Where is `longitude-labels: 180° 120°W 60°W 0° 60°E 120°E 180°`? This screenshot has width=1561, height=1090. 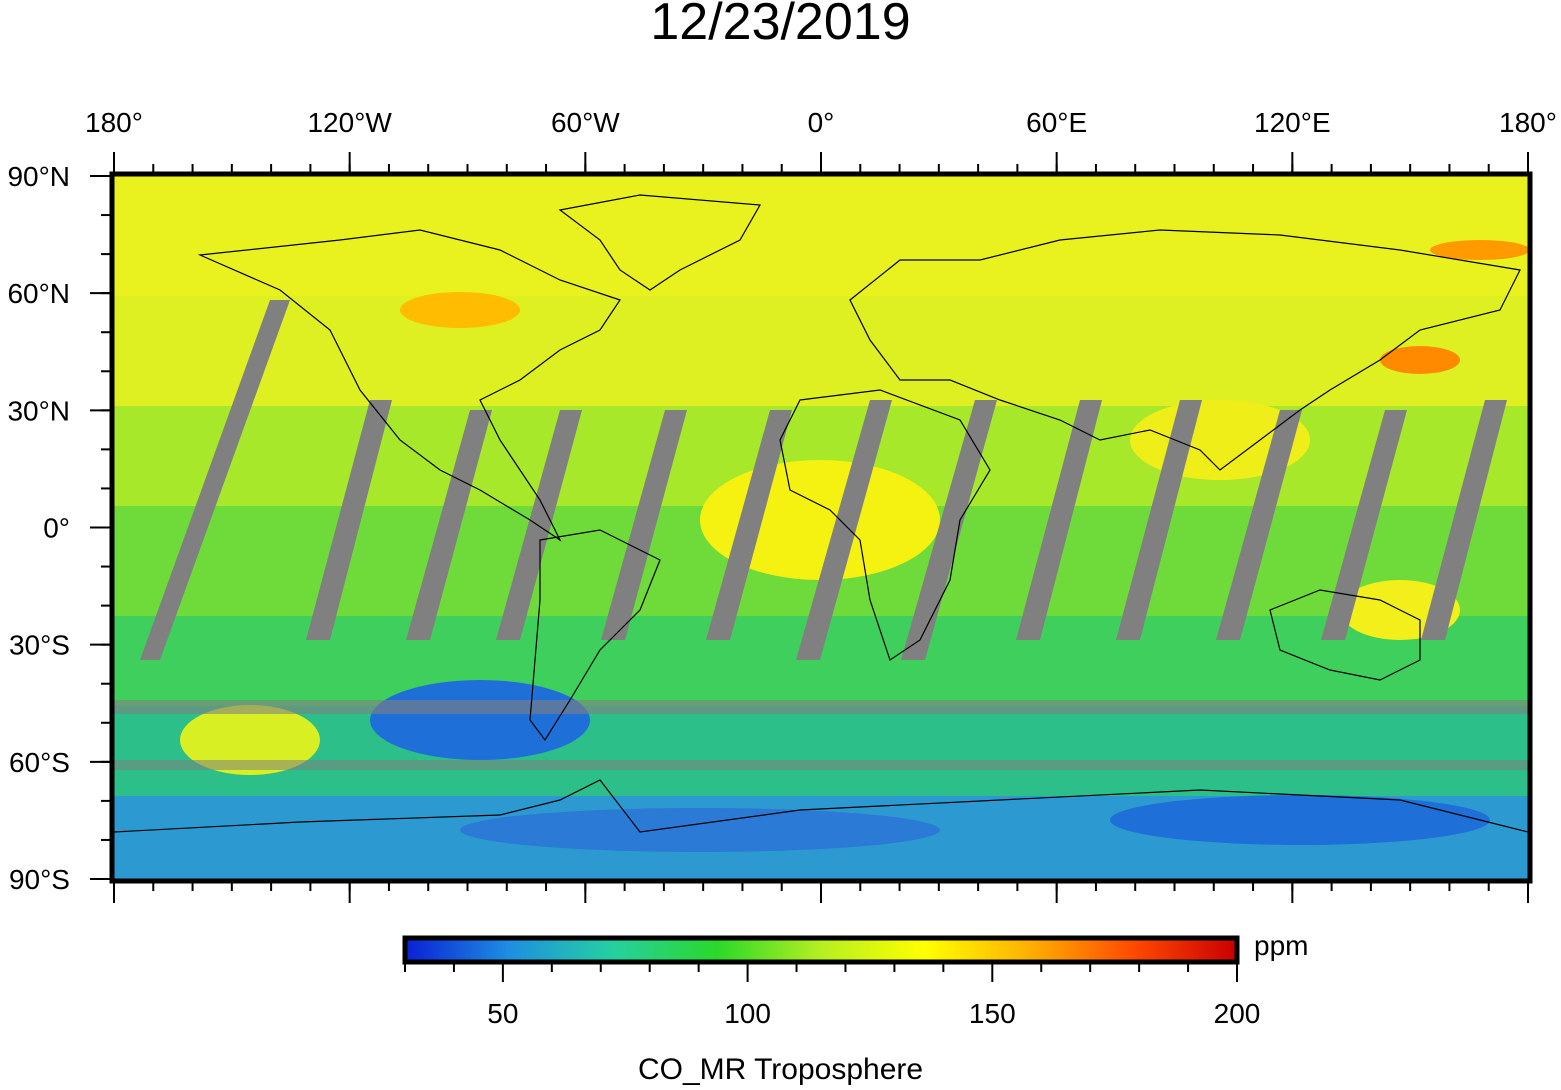 longitude-labels: 180° 120°W 60°W 0° 60°E 120°E 180° is located at coordinates (821, 122).